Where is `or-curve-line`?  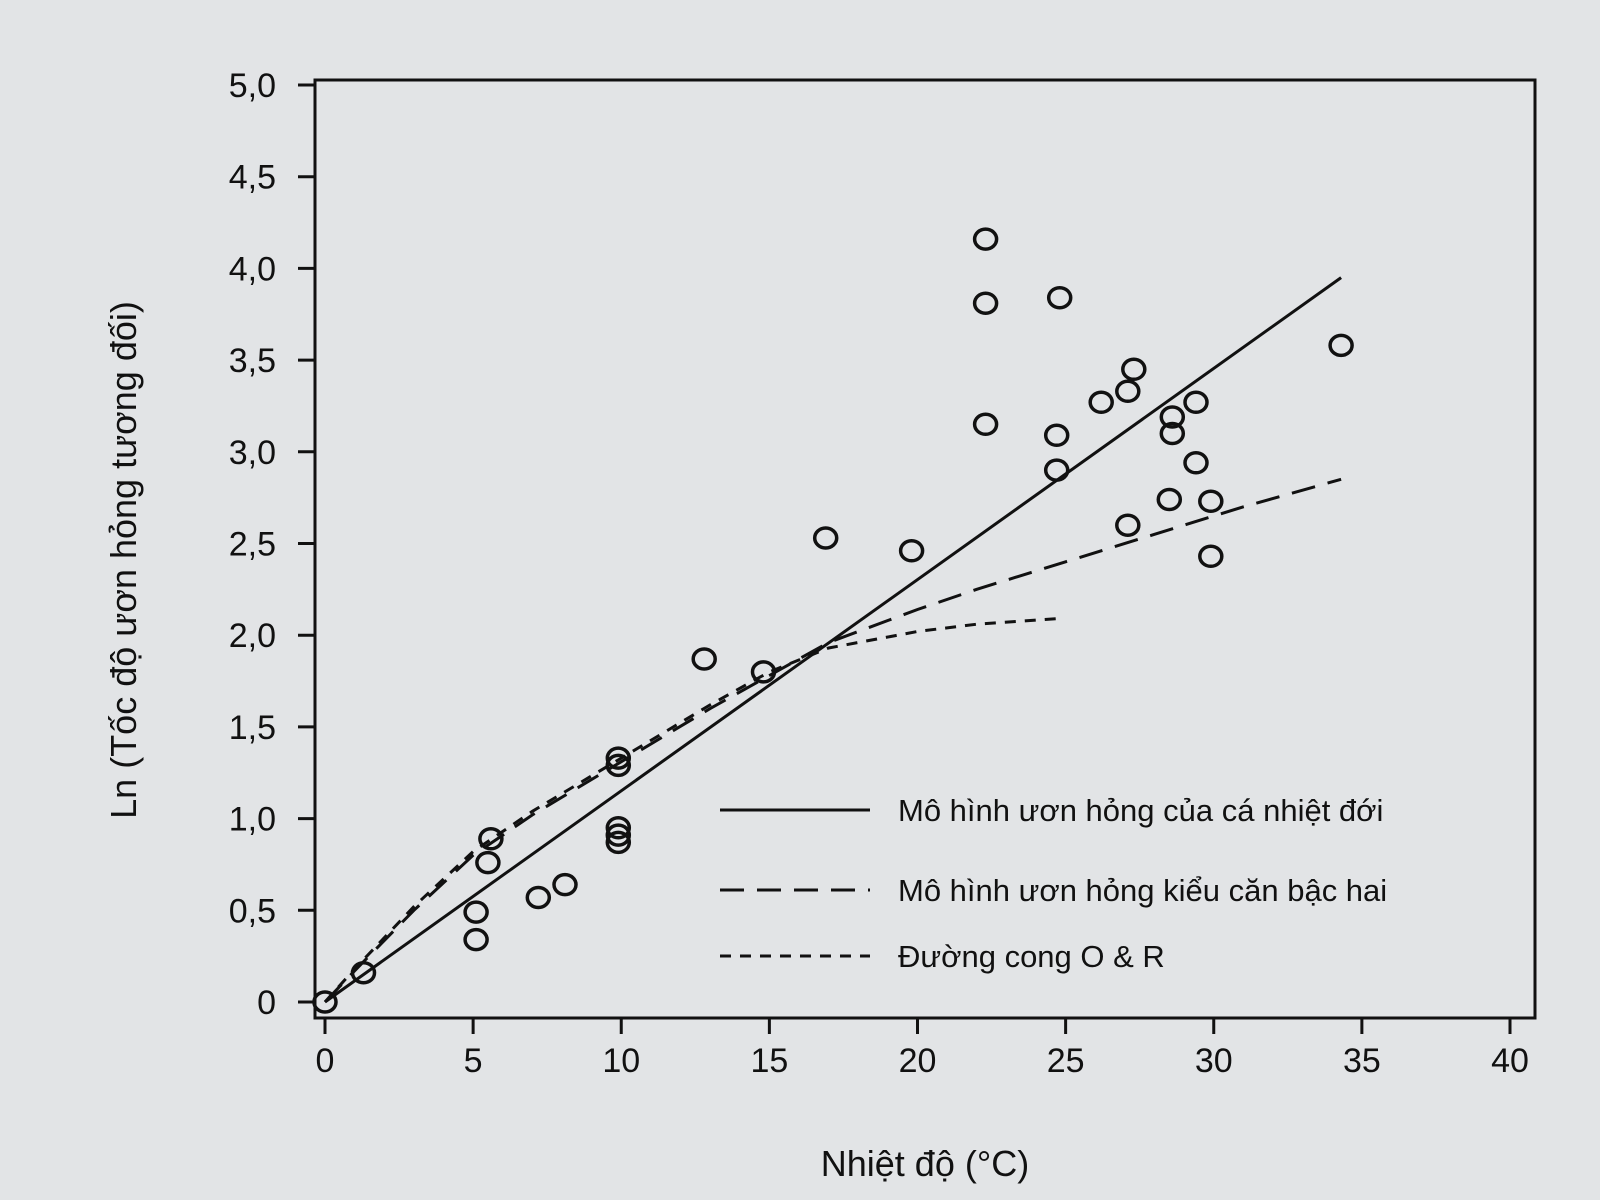 or-curve-line is located at coordinates (690, 810).